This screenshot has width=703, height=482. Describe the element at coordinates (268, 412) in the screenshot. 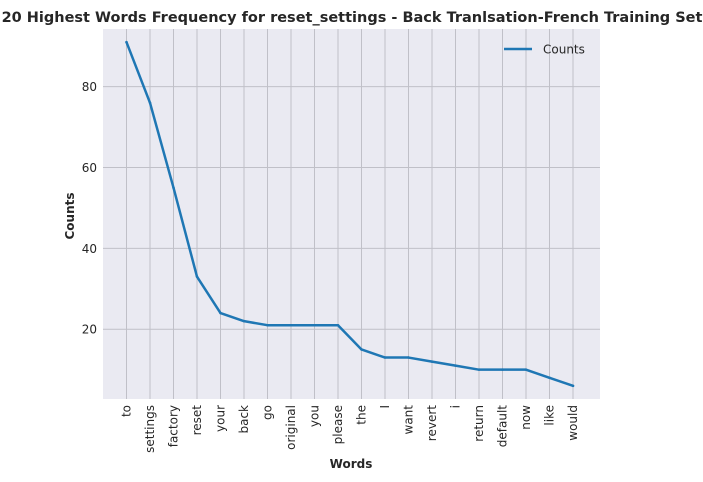

I see `x-tick-label: go` at that location.